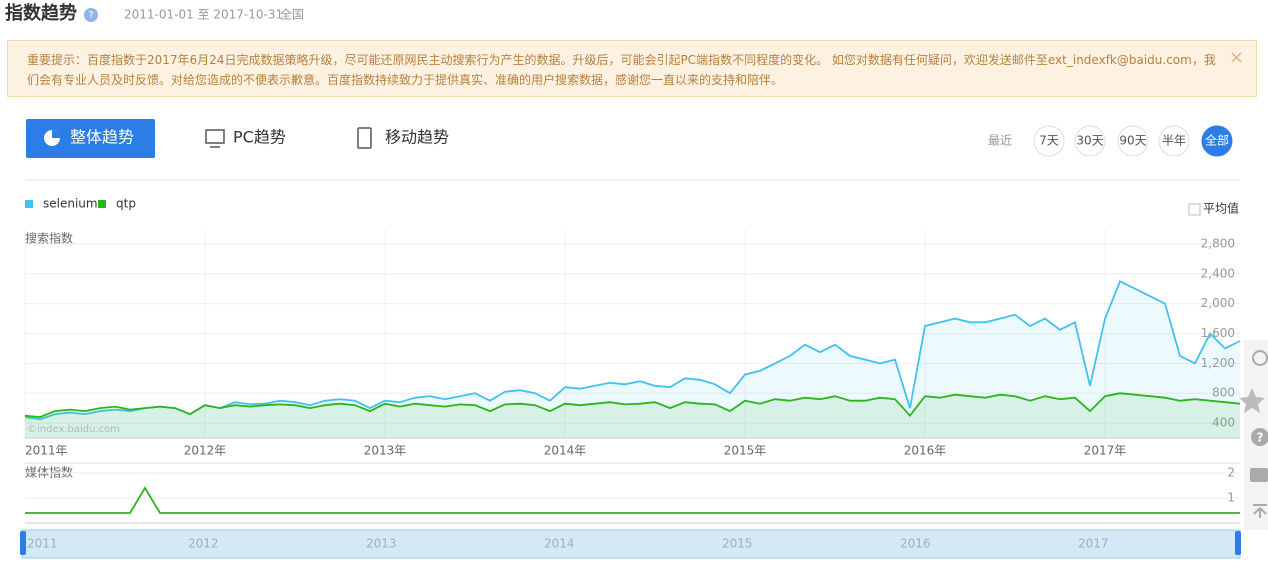  I want to click on tab-label: 移动趋势, so click(417, 137).